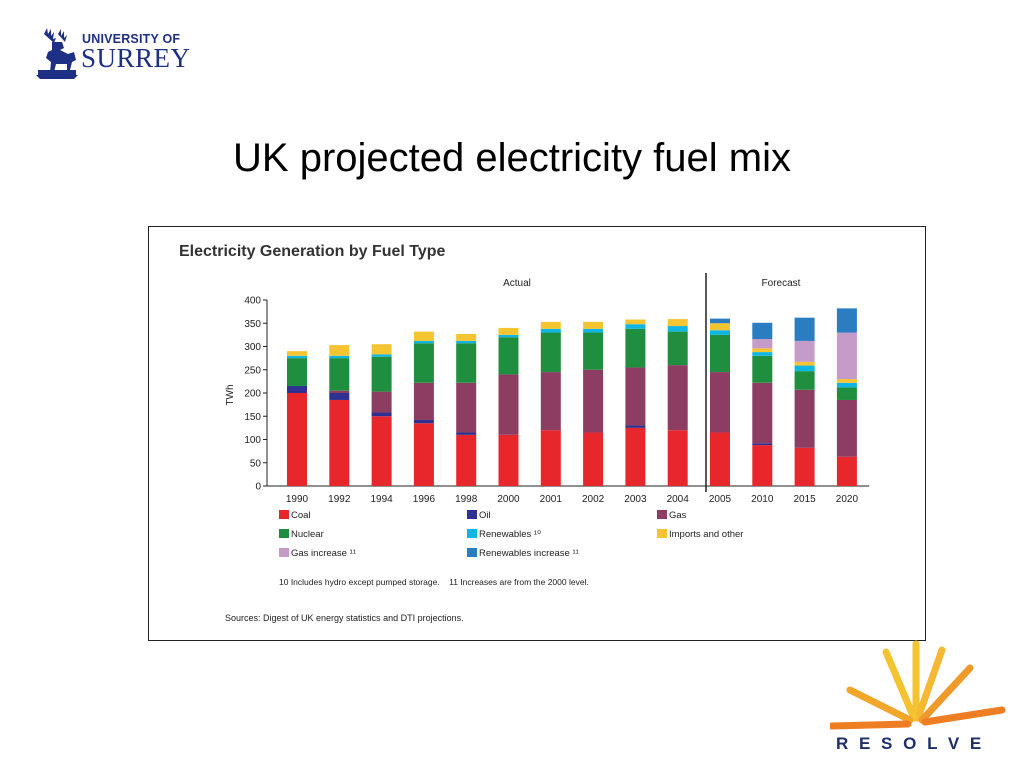 The height and width of the screenshot is (768, 1024). I want to click on x-tick-label: 2005, so click(720, 499).